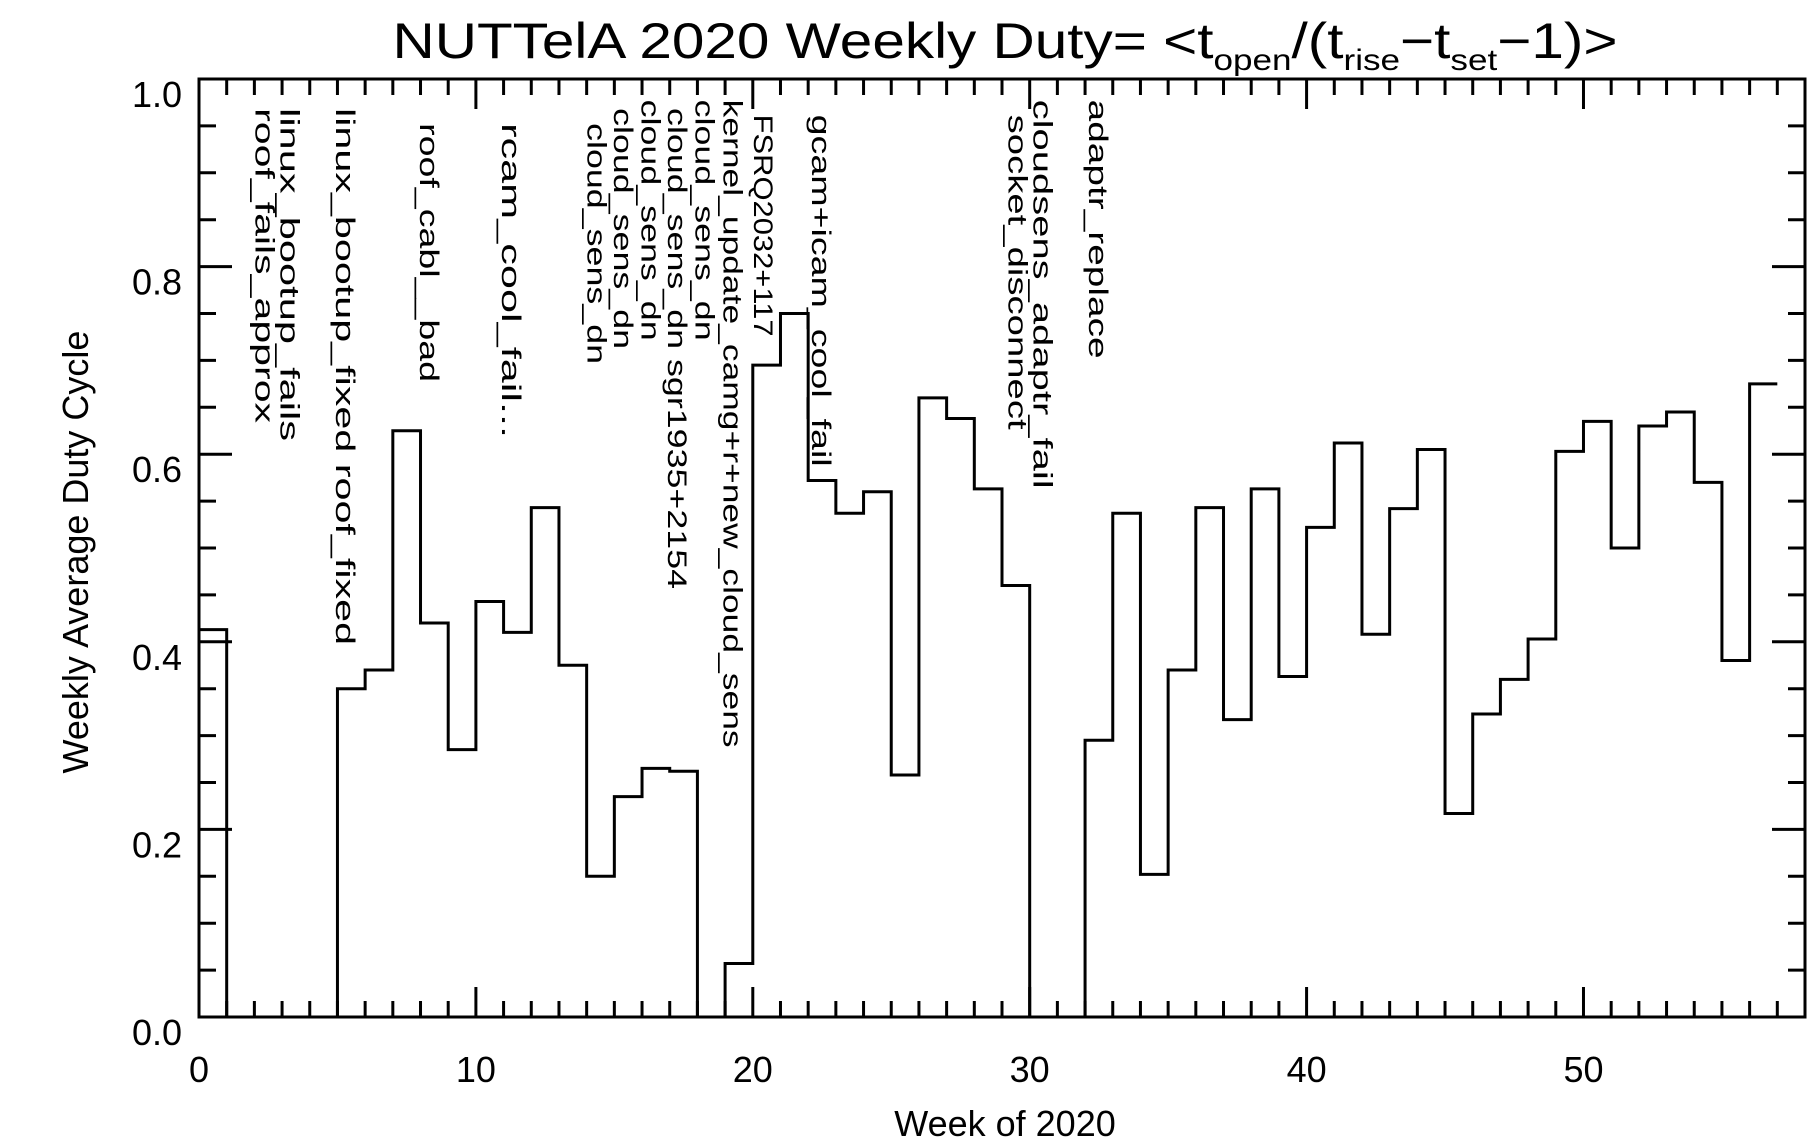 The image size is (1816, 1140). Describe the element at coordinates (1425, 41) in the screenshot. I see `title-mid2: −t` at that location.